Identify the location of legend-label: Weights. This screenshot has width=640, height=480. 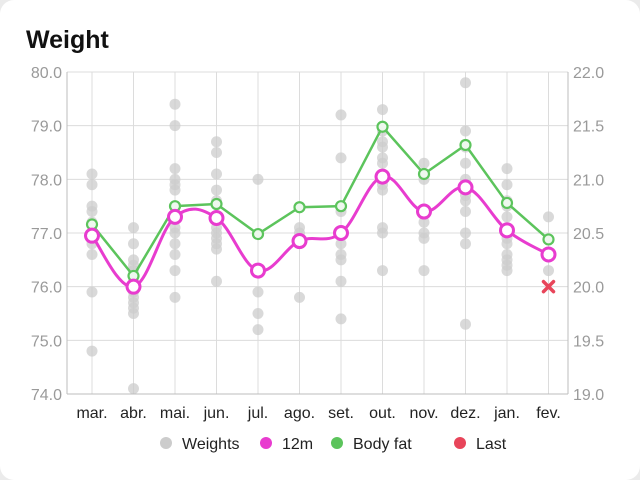
(211, 444).